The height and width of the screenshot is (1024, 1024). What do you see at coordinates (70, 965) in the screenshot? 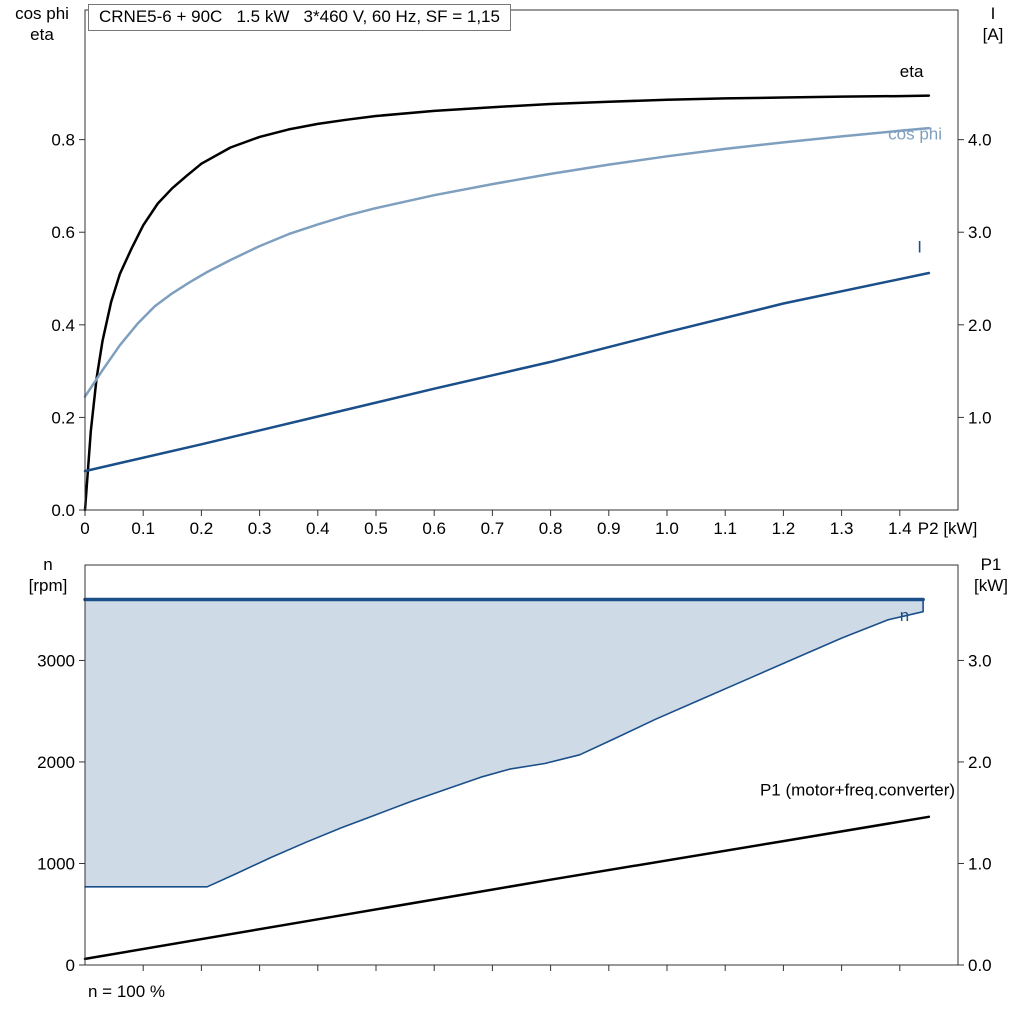
I see `y-left-tick-label: 0` at bounding box center [70, 965].